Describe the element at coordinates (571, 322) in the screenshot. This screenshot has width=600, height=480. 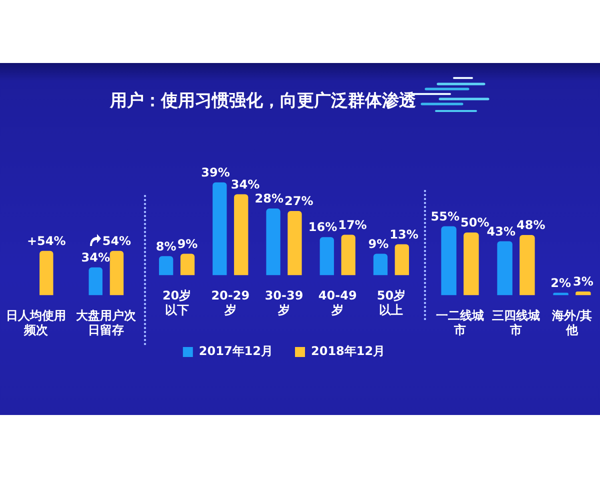
I see `x-tick-label: 海外/其他` at that location.